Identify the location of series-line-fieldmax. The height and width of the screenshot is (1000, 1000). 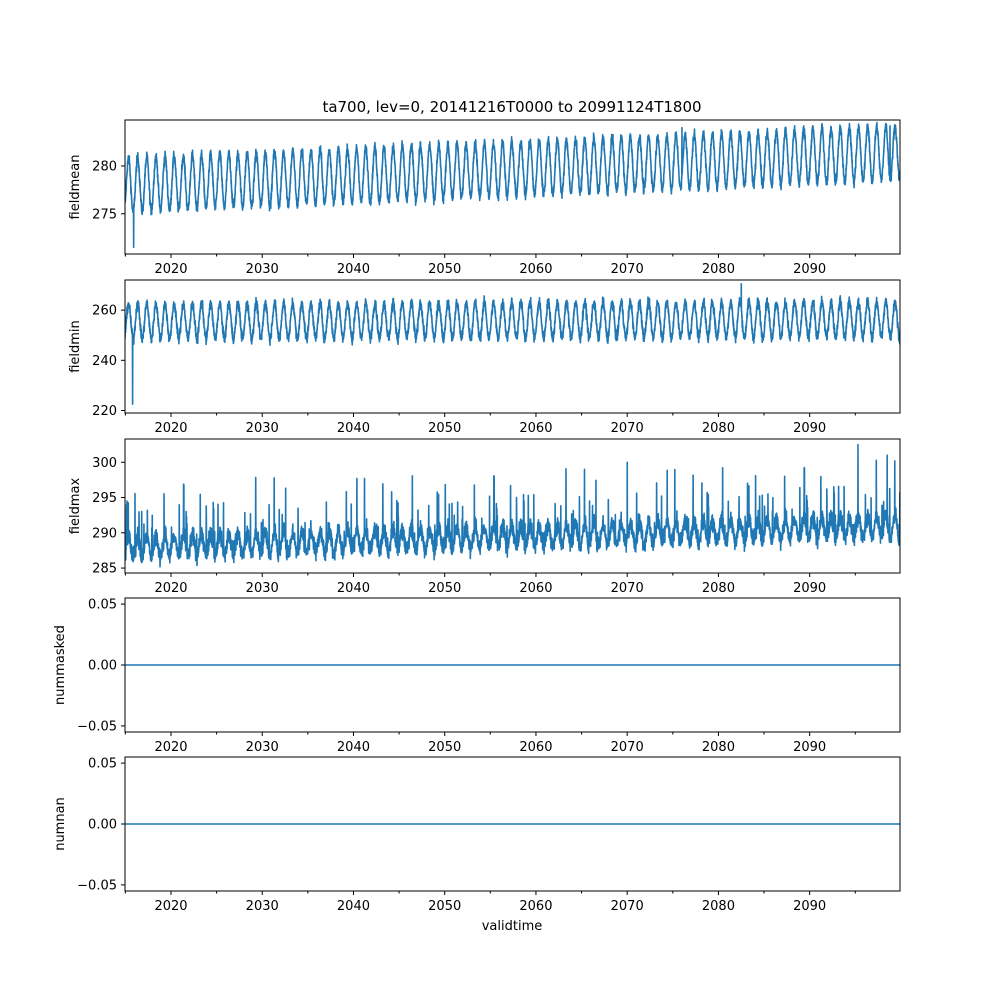
(512, 505).